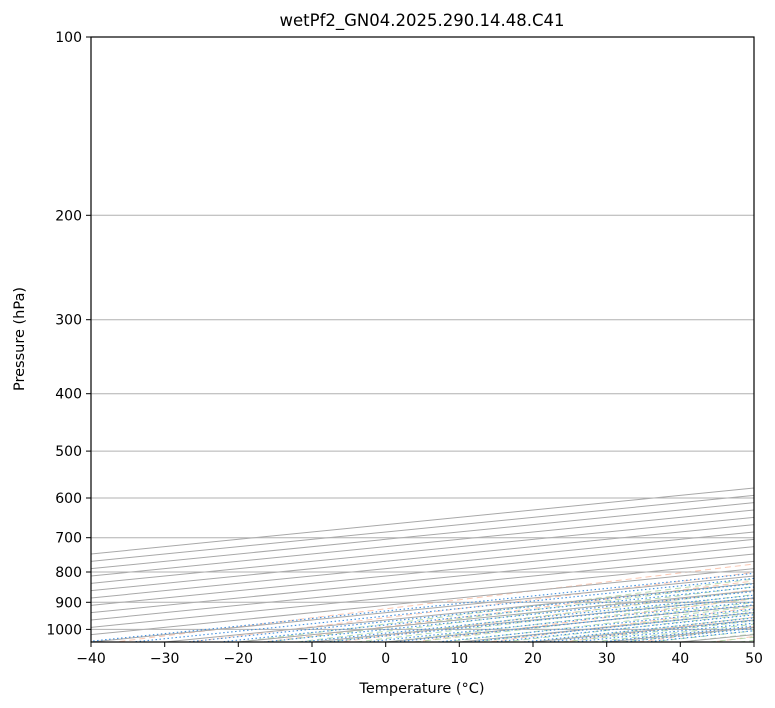 This screenshot has height=708, width=775. Describe the element at coordinates (68, 38) in the screenshot. I see `y-tick-label: 100` at that location.